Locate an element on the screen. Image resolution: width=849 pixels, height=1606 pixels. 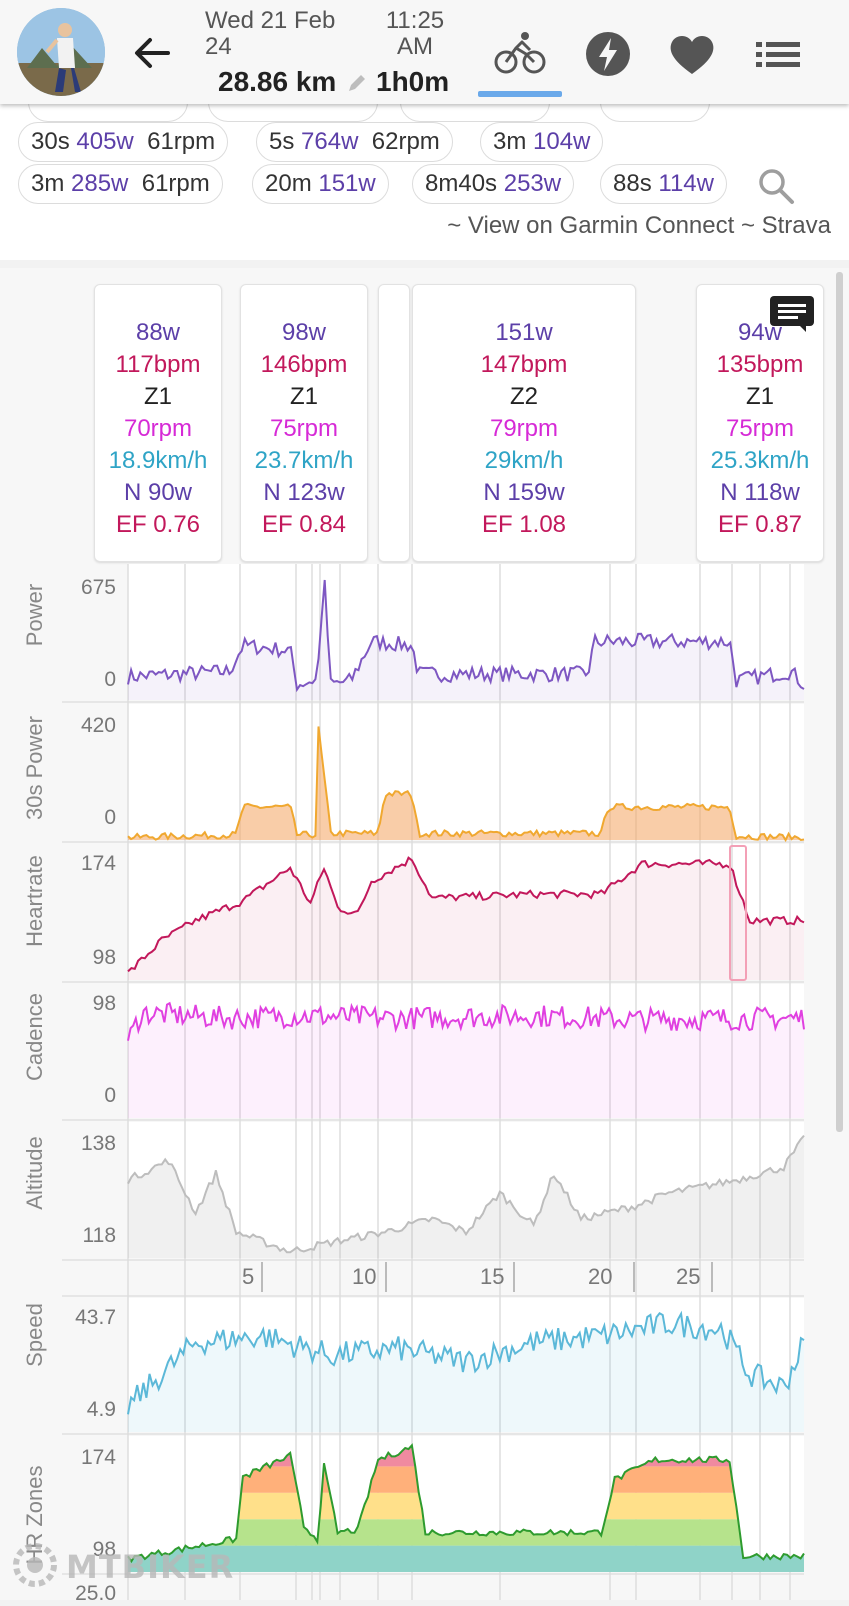
distance-tick: 25 is located at coordinates (688, 1276).